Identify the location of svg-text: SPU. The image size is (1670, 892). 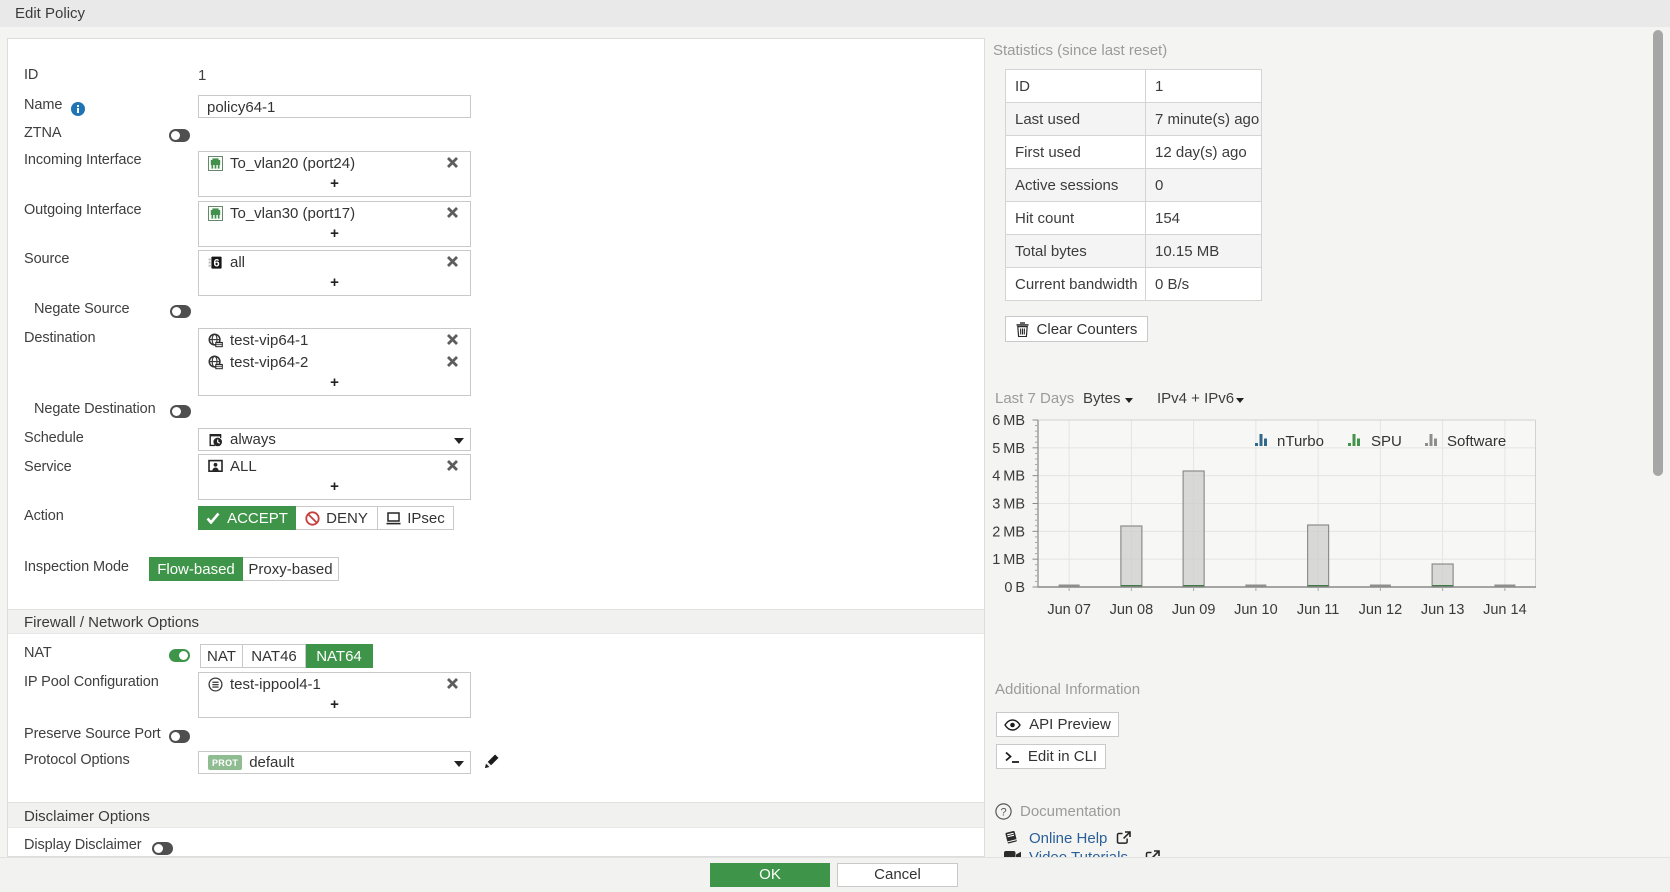
(1386, 441).